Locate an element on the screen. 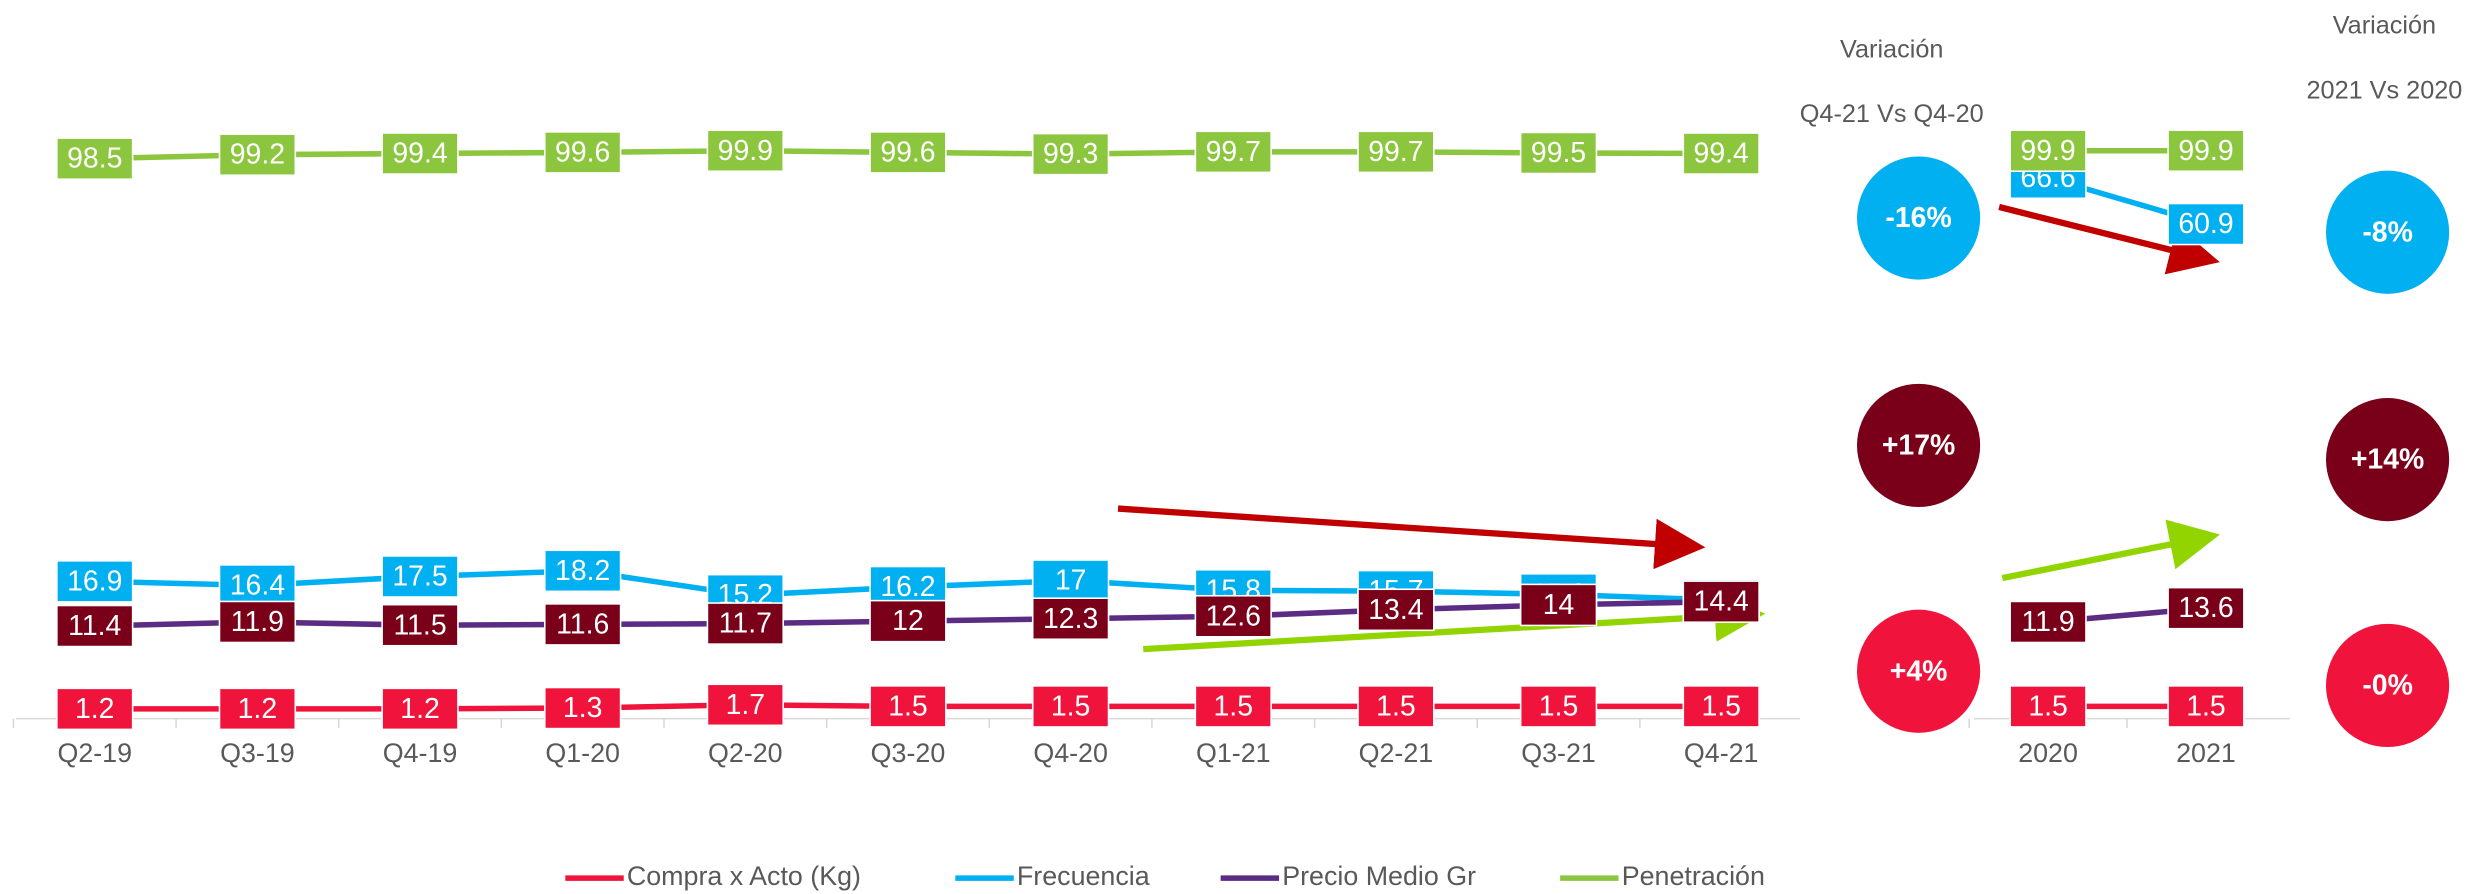 The image size is (2476, 894). legend-label: Penetración is located at coordinates (1693, 876).